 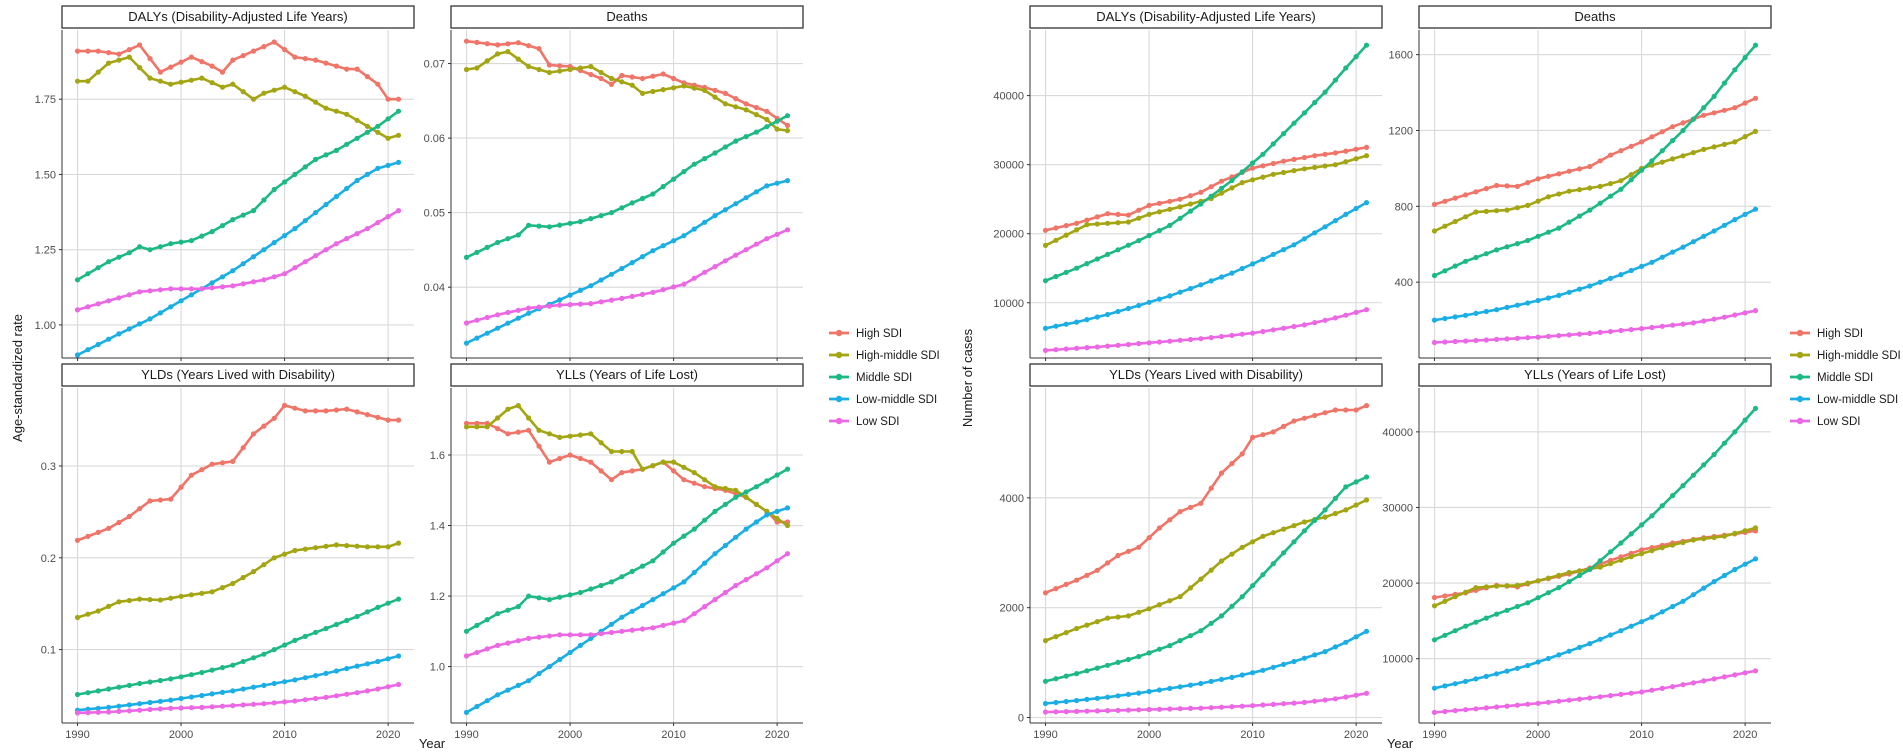 I want to click on x-tick-label: 1990, so click(x=77, y=735).